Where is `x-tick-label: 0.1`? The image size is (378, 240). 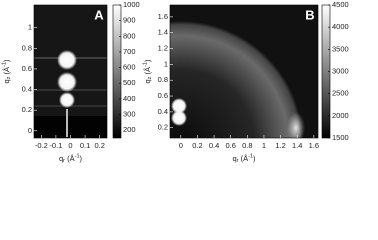 x-tick-label: 0.1 is located at coordinates (85, 145).